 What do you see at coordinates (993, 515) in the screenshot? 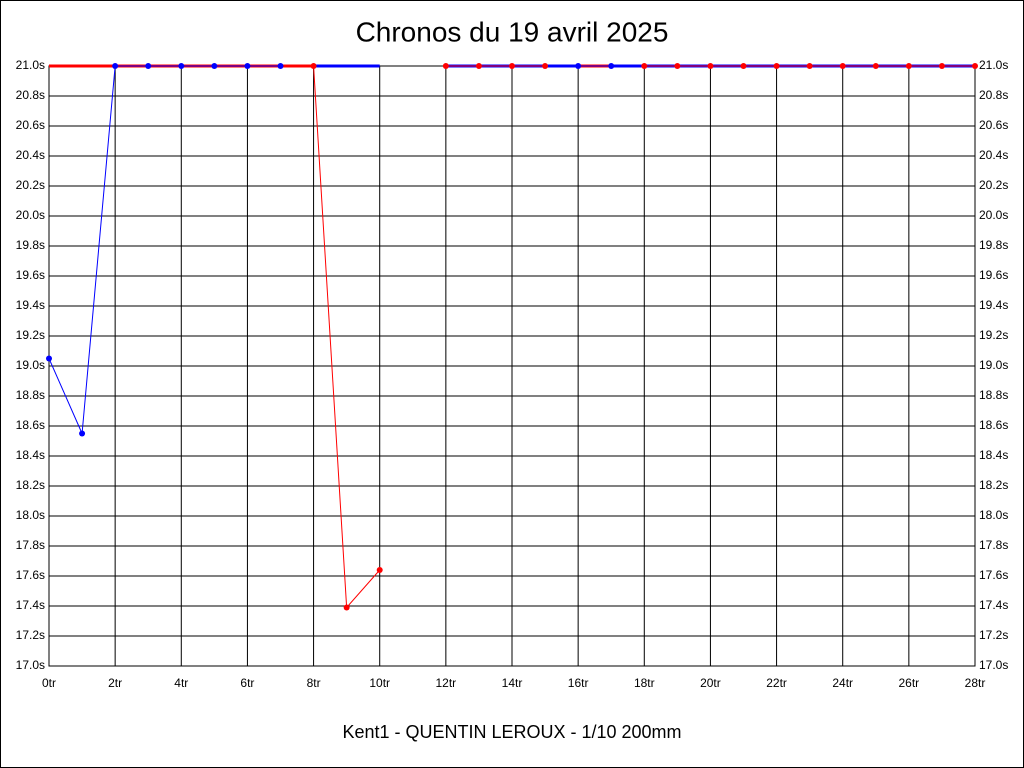
I see `y2-tick-label: 18.0s` at bounding box center [993, 515].